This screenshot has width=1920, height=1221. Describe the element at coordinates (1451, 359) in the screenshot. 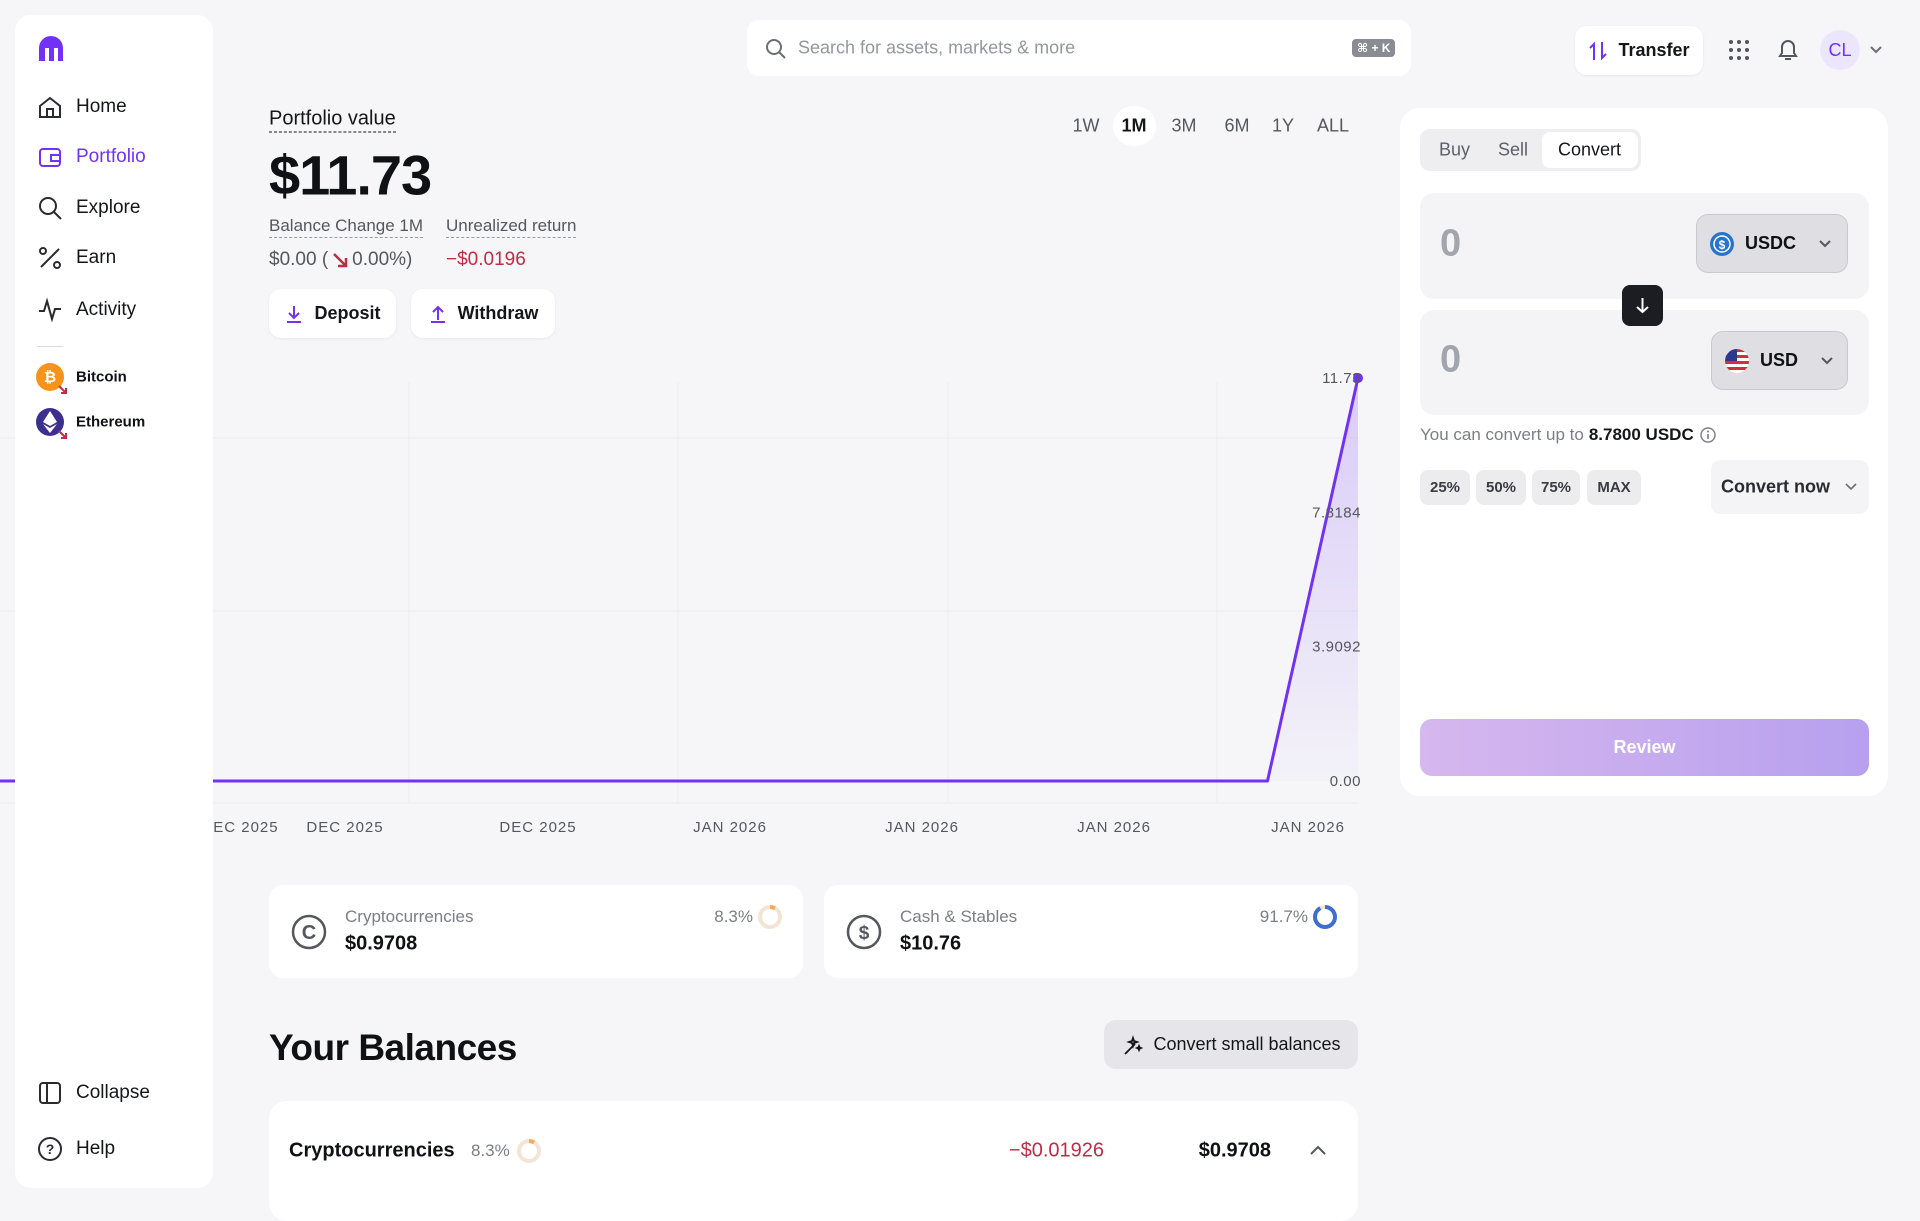

I see `to-amount: 0` at that location.